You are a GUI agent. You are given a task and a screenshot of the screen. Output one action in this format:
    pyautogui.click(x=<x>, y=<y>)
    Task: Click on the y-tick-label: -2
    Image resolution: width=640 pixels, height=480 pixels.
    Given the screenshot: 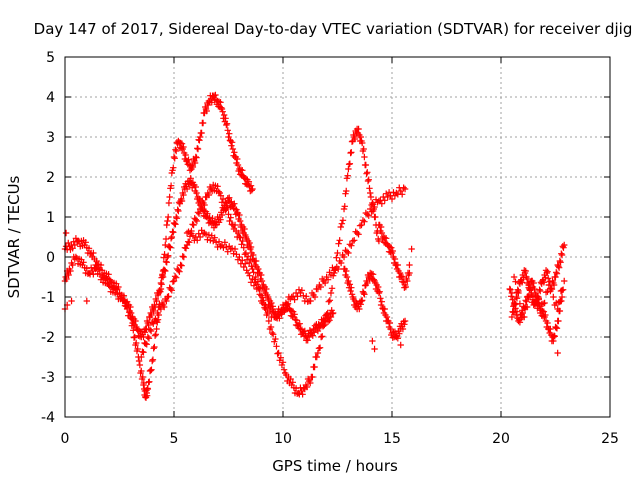 What is the action you would take?
    pyautogui.click(x=48, y=338)
    